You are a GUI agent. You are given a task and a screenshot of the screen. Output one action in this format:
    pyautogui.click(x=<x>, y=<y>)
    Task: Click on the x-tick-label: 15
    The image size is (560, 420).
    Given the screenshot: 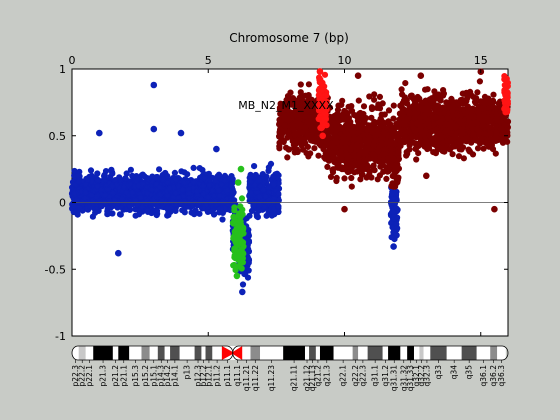 What is the action you would take?
    pyautogui.click(x=481, y=60)
    